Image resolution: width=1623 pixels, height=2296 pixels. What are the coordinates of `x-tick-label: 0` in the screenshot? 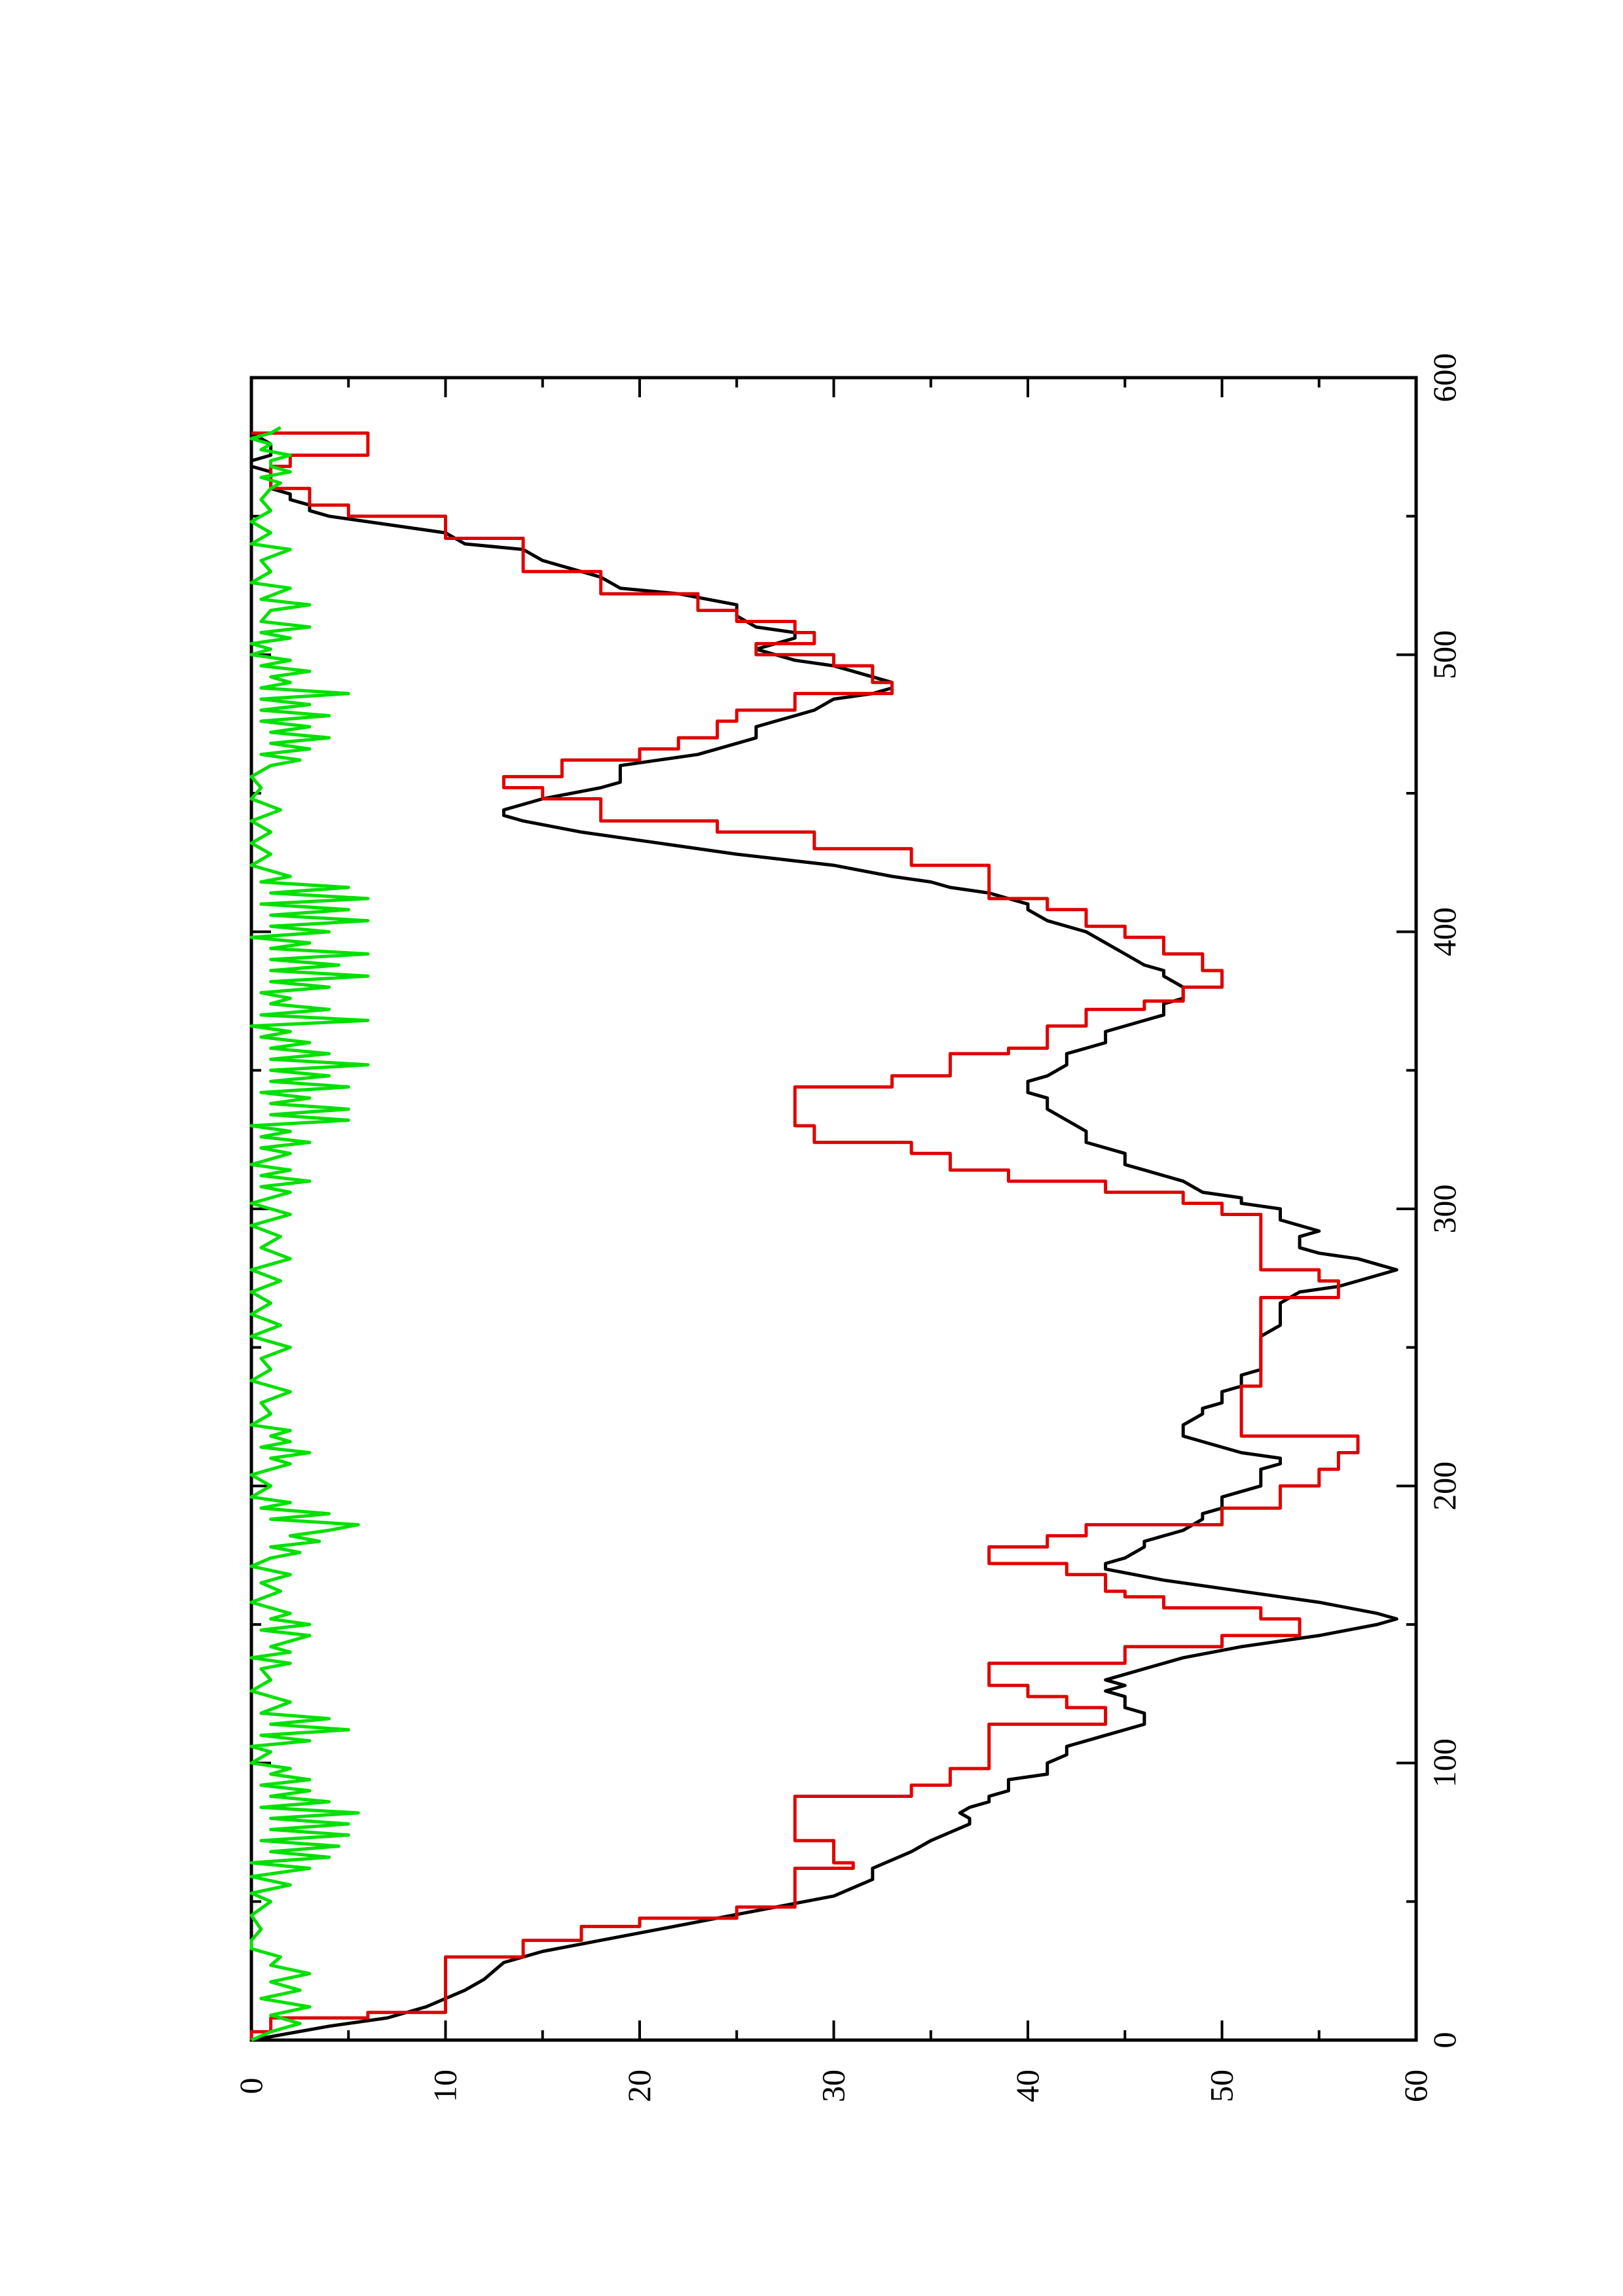 It's located at (1444, 2040).